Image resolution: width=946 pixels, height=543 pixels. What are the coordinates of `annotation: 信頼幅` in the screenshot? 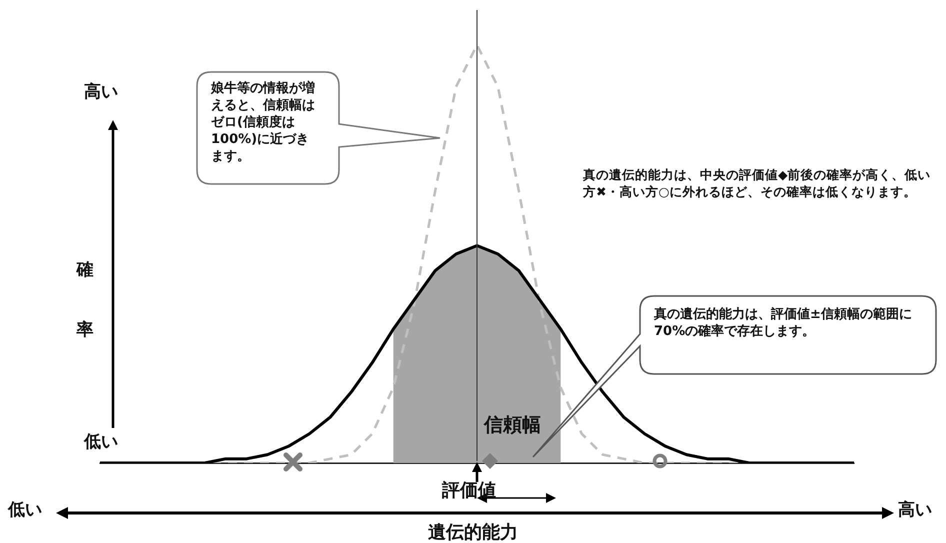 It's located at (512, 425).